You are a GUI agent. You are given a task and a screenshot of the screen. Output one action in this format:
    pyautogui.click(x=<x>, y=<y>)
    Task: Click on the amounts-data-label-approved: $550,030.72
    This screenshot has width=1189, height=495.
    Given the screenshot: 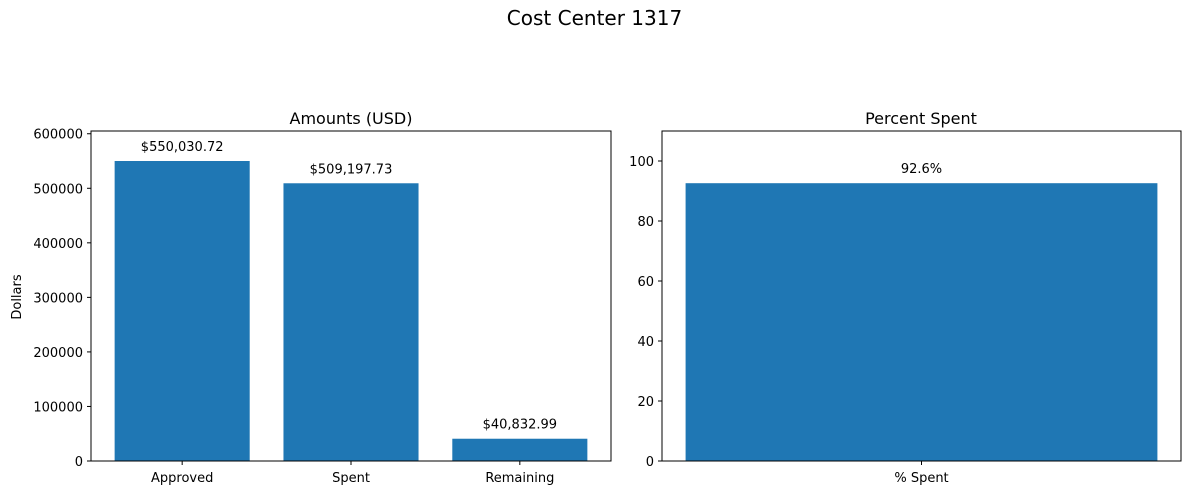 What is the action you would take?
    pyautogui.click(x=182, y=147)
    